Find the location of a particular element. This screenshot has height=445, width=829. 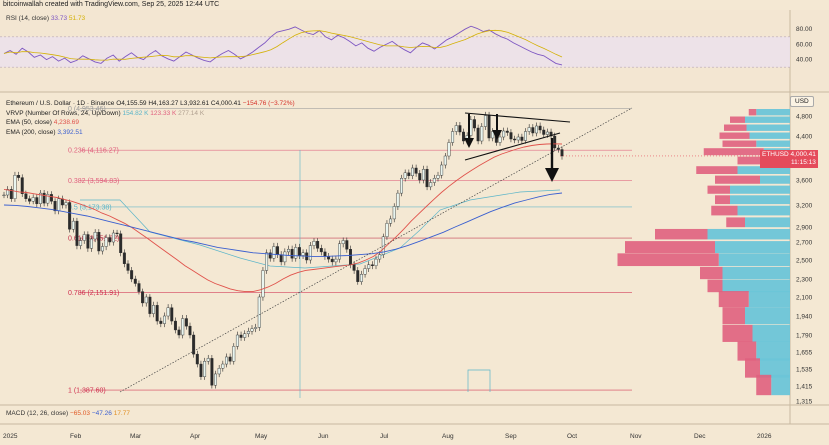

time-tick-label: Jul is located at coordinates (384, 436).